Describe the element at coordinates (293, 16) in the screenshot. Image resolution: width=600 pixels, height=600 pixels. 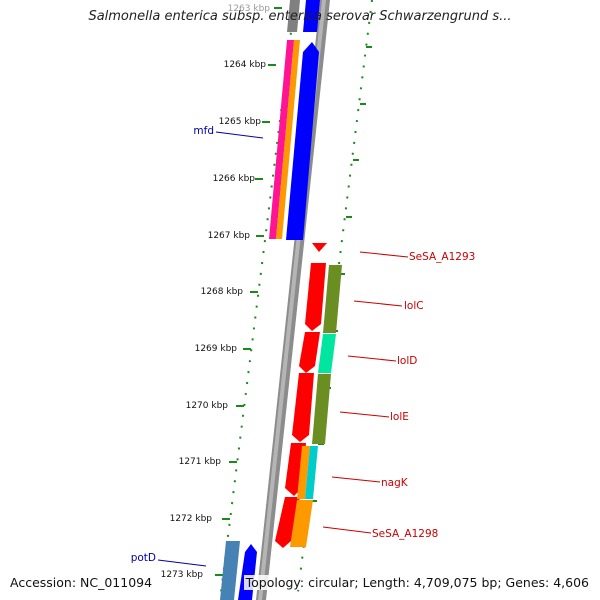
I see `feature-gray-top` at that location.